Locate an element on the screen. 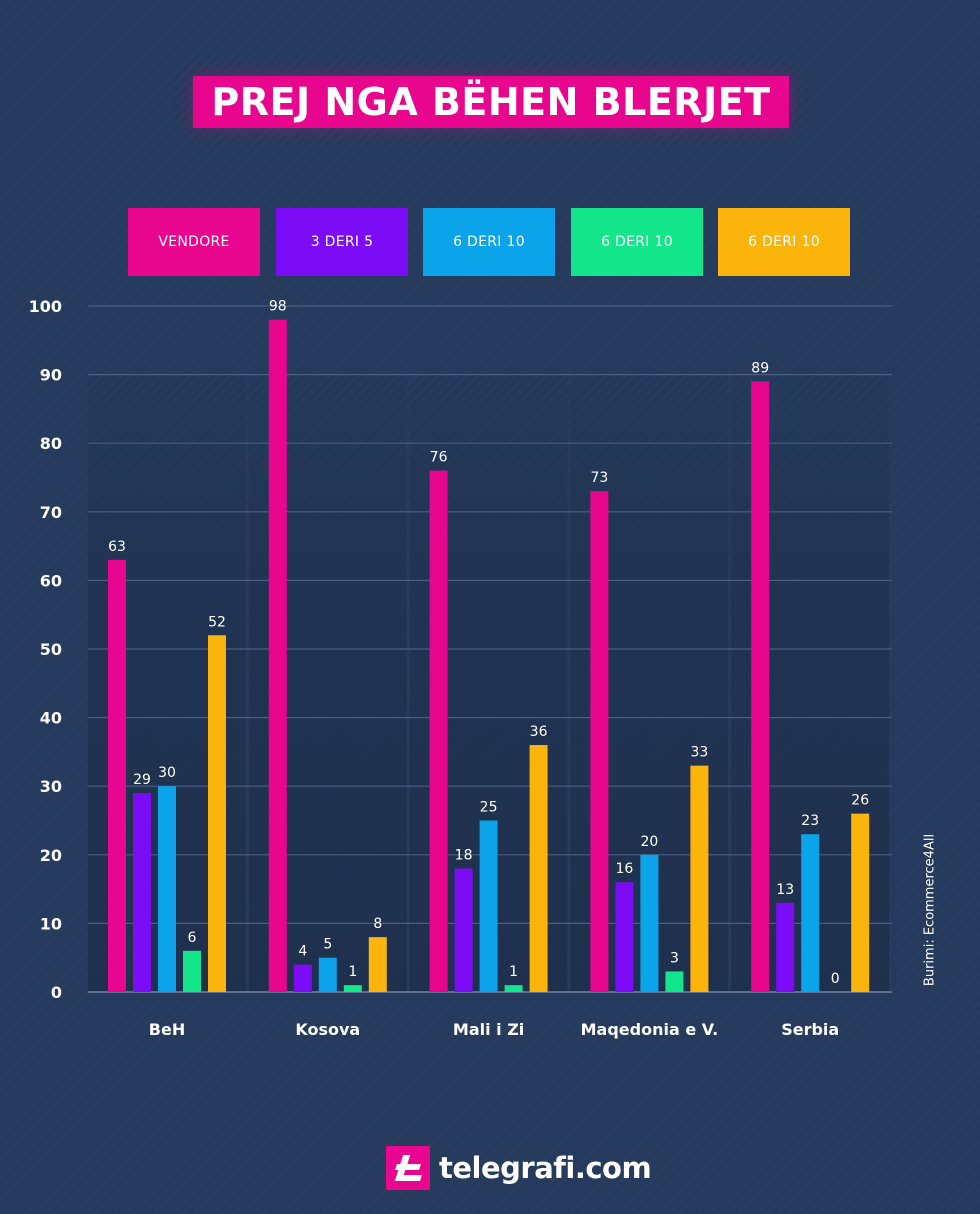  legend-item-3-deri-5: 3 DERI 5 is located at coordinates (342, 242).